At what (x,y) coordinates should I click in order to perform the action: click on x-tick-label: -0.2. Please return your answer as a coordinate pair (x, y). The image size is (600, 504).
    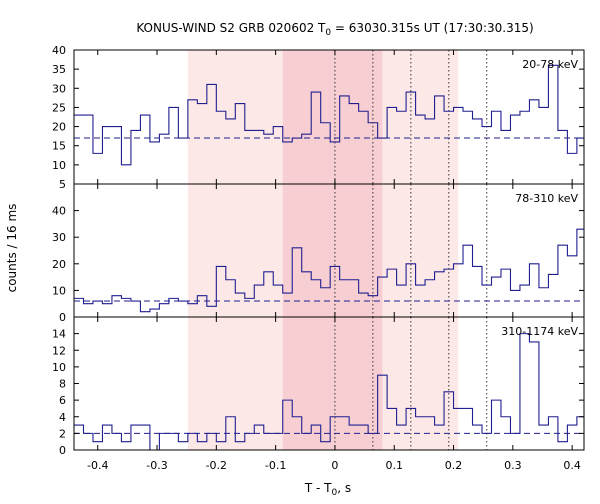
    Looking at the image, I should click on (216, 465).